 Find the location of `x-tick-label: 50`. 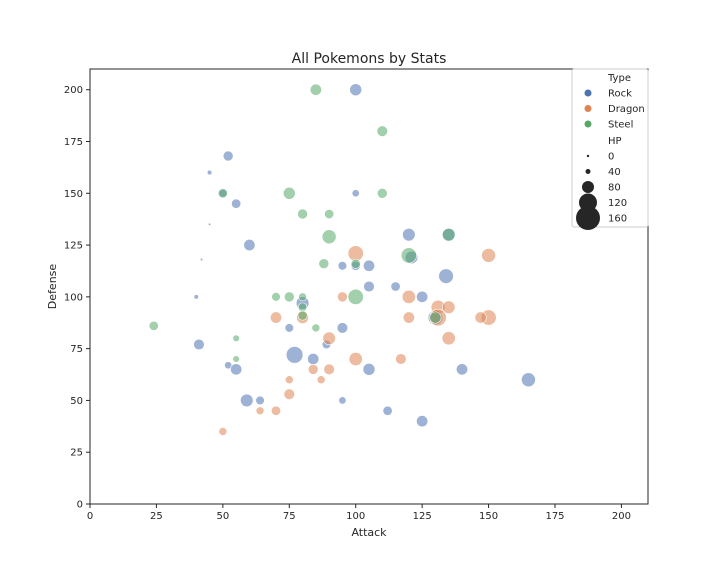

x-tick-label: 50 is located at coordinates (222, 516).